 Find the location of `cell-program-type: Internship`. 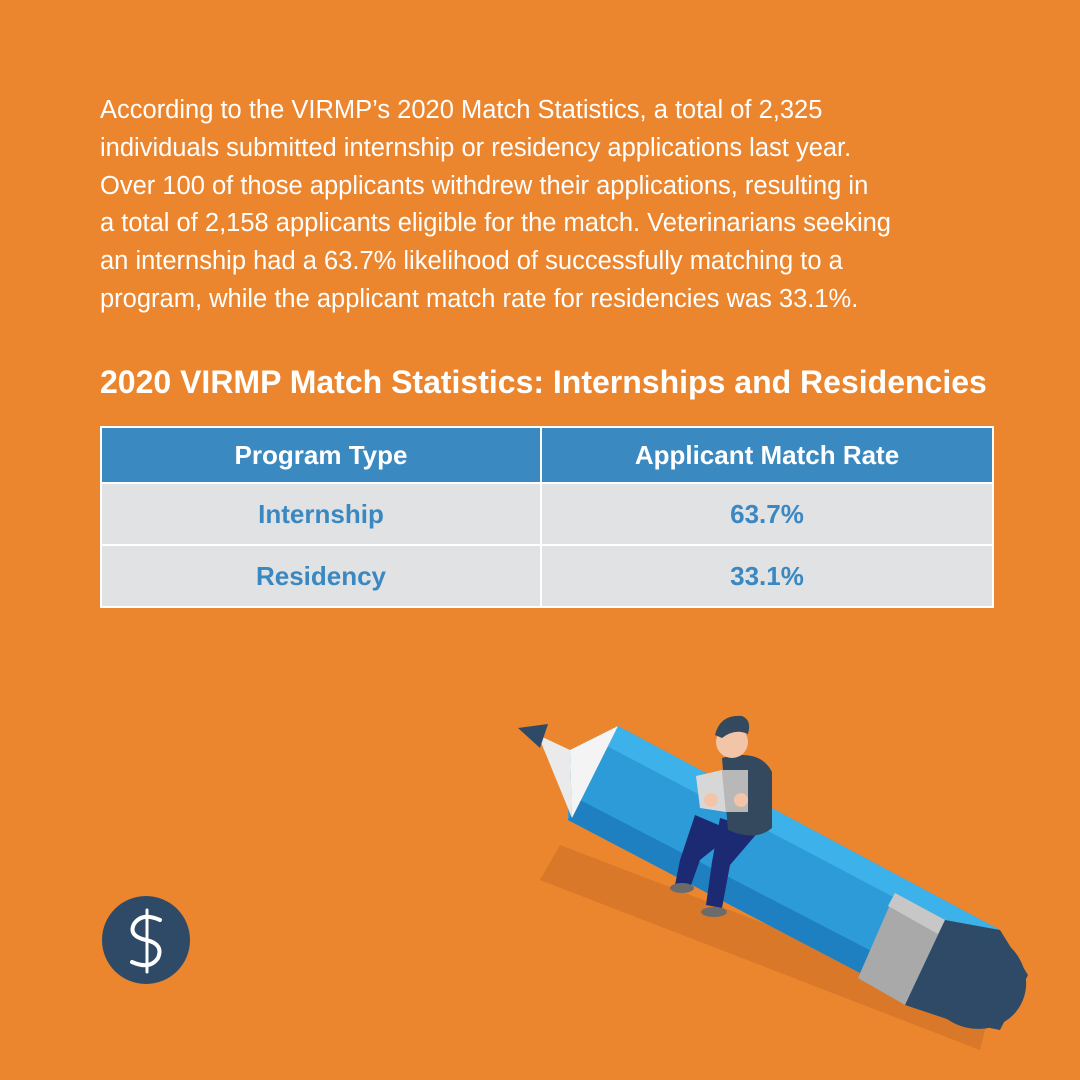

cell-program-type: Internship is located at coordinates (321, 514).